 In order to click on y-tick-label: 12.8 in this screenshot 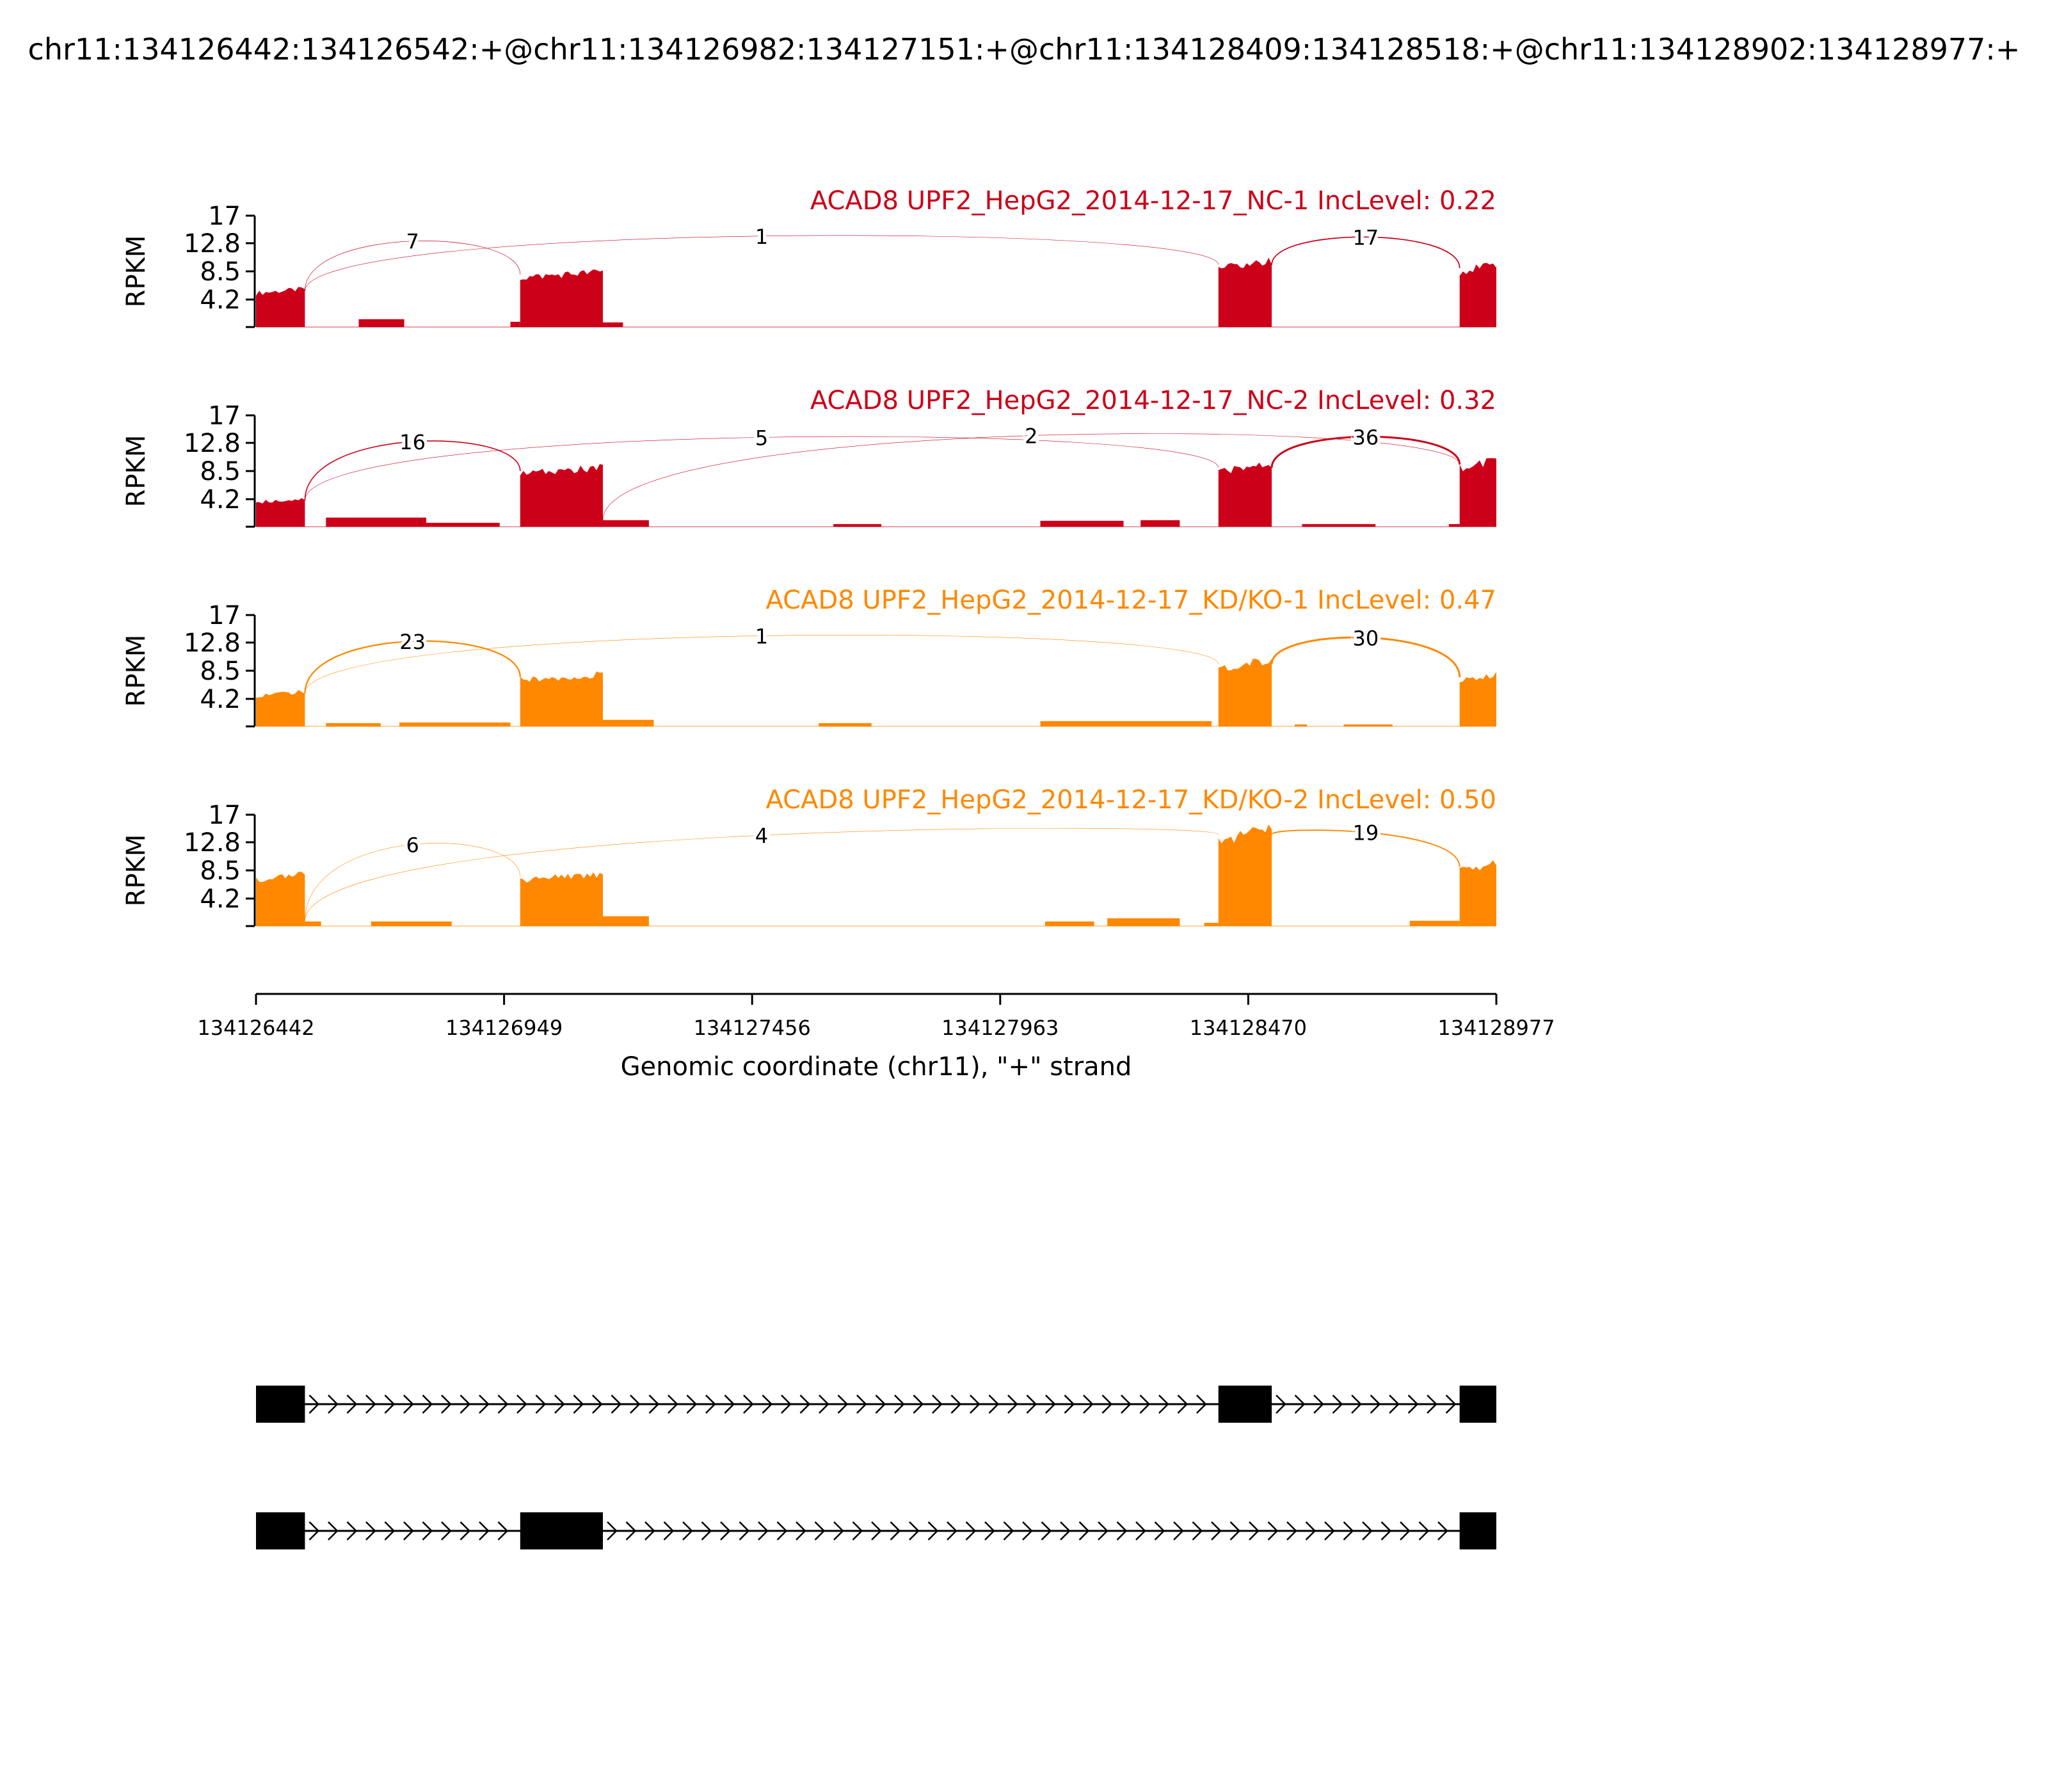, I will do `click(212, 244)`.